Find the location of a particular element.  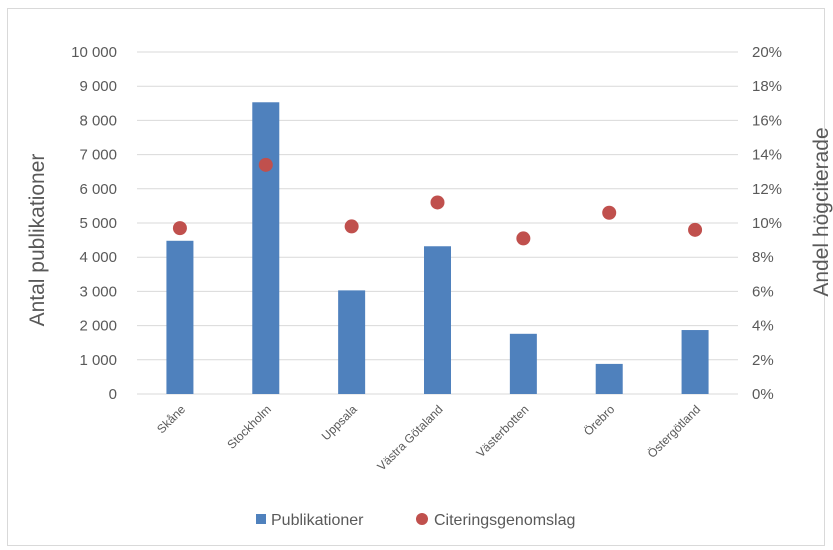

legend-label-citeringsgenomslag: Citeringsgenomslag is located at coordinates (504, 520).